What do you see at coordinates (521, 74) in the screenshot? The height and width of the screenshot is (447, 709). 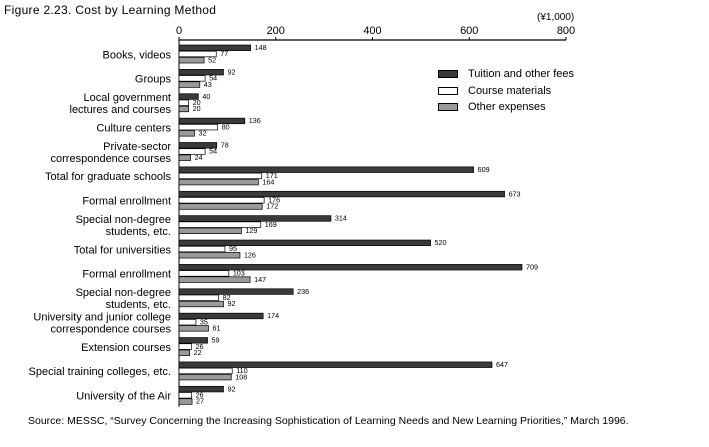 I see `legend-label-tuition: Tuition and other fees` at bounding box center [521, 74].